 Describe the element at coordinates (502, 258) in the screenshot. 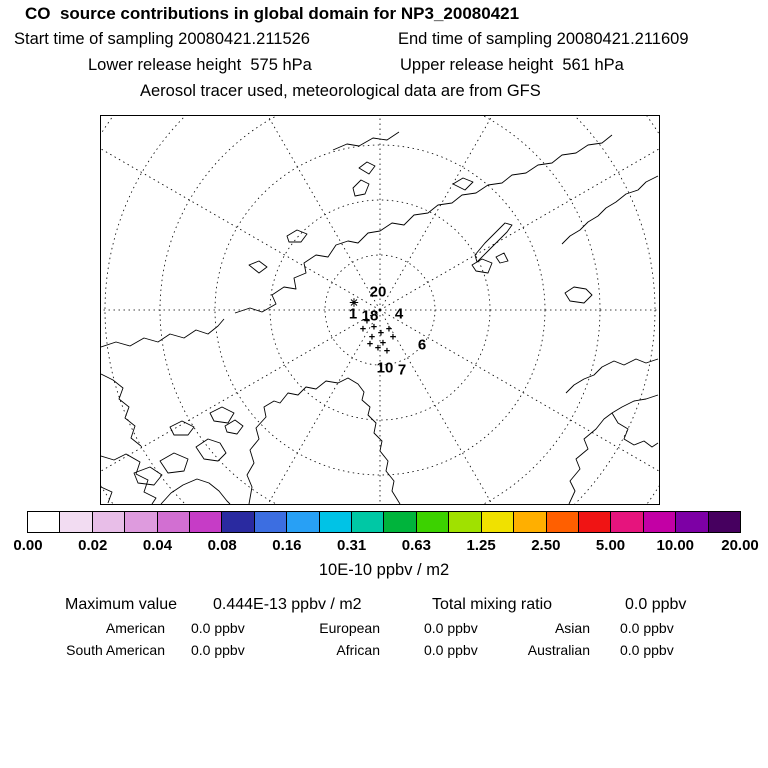

I see `coastline-svalbard` at that location.